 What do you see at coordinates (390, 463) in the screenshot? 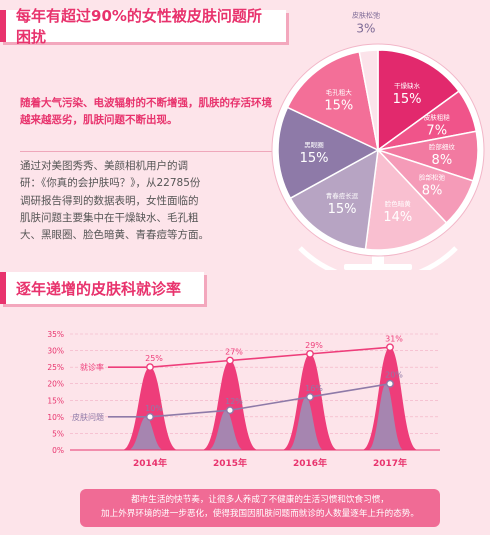
I see `x-tick-label: 2017年` at bounding box center [390, 463].